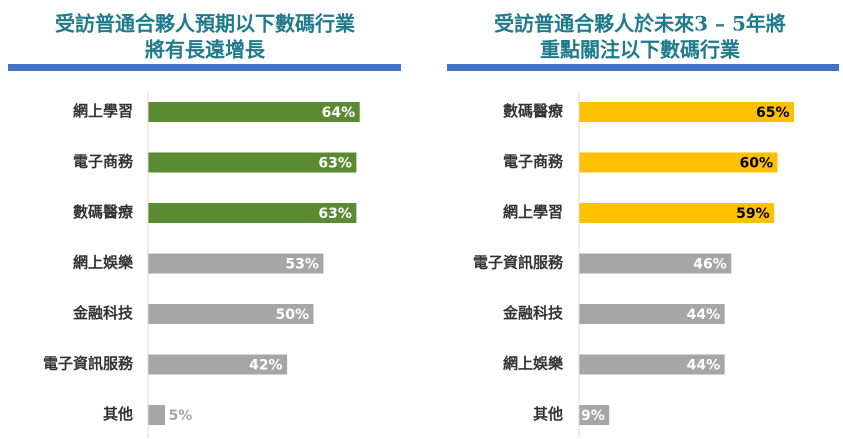  I want to click on chart-title-line-2: 重點關注以下數碼行業, so click(640, 50).